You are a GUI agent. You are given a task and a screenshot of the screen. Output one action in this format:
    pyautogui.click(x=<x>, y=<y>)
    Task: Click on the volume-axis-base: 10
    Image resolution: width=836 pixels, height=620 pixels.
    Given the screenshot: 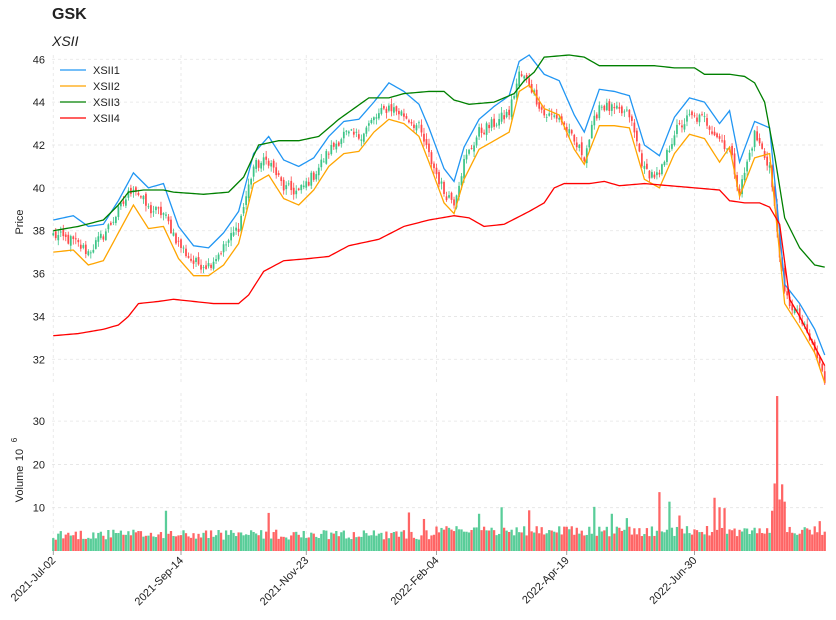 What is the action you would take?
    pyautogui.click(x=20, y=455)
    